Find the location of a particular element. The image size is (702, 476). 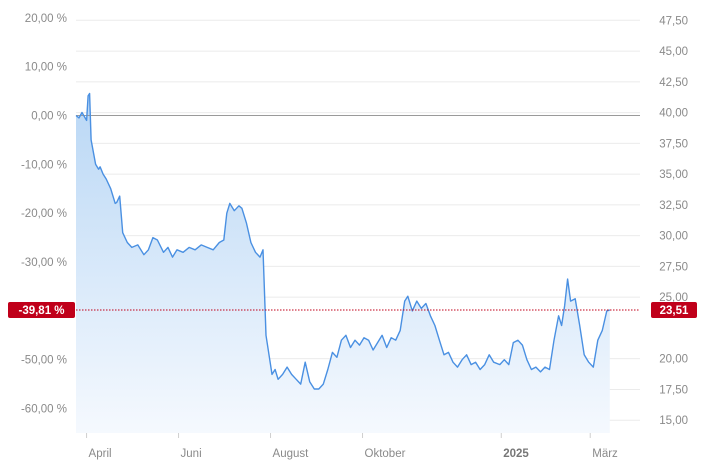

x-axis-tick-label: März is located at coordinates (605, 454).